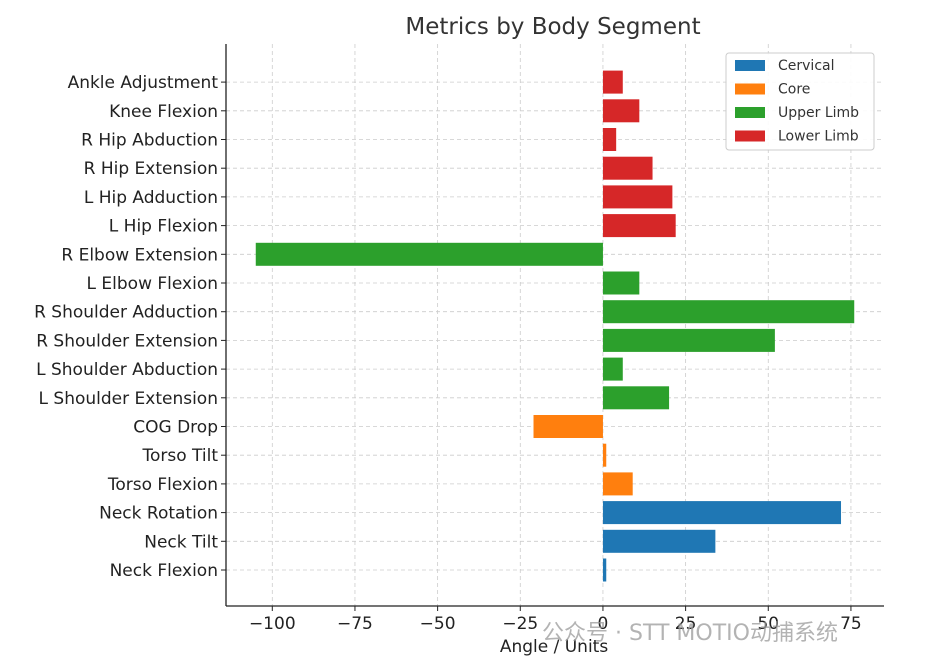  What do you see at coordinates (609, 139) in the screenshot?
I see `bar-r-hip-abduction` at bounding box center [609, 139].